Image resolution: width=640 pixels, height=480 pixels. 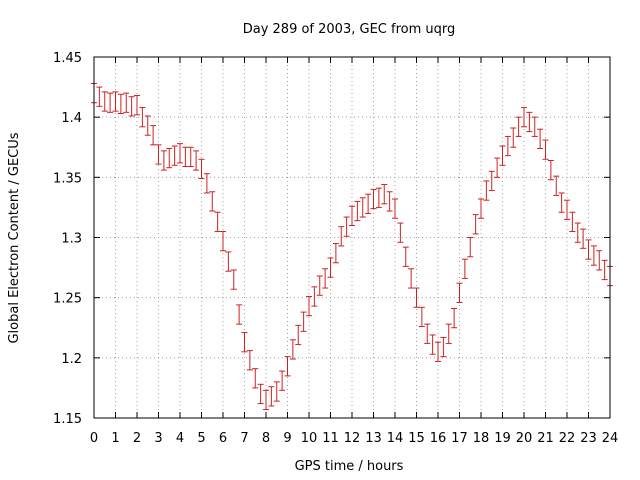 What do you see at coordinates (71, 359) in the screenshot?
I see `y-tick-label: 1.2` at bounding box center [71, 359].